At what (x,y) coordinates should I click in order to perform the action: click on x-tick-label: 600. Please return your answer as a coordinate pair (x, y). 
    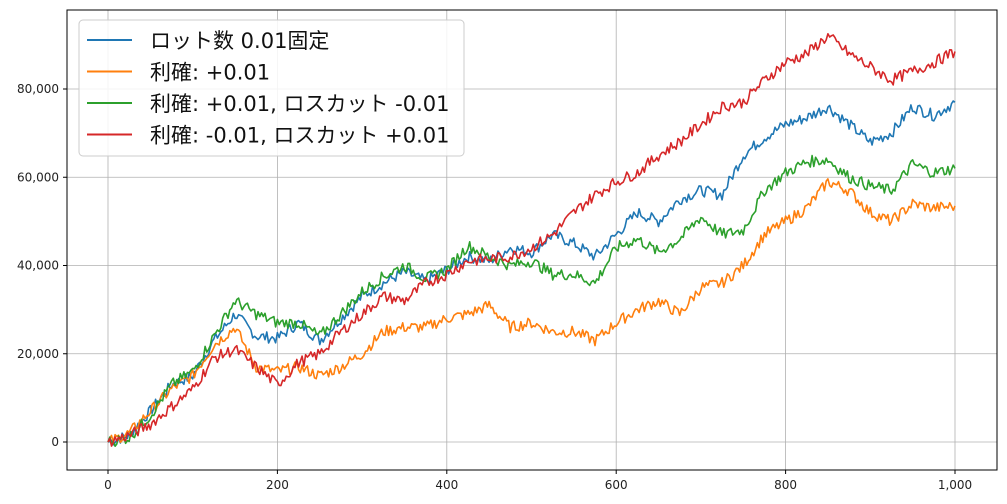
    Looking at the image, I should click on (616, 485).